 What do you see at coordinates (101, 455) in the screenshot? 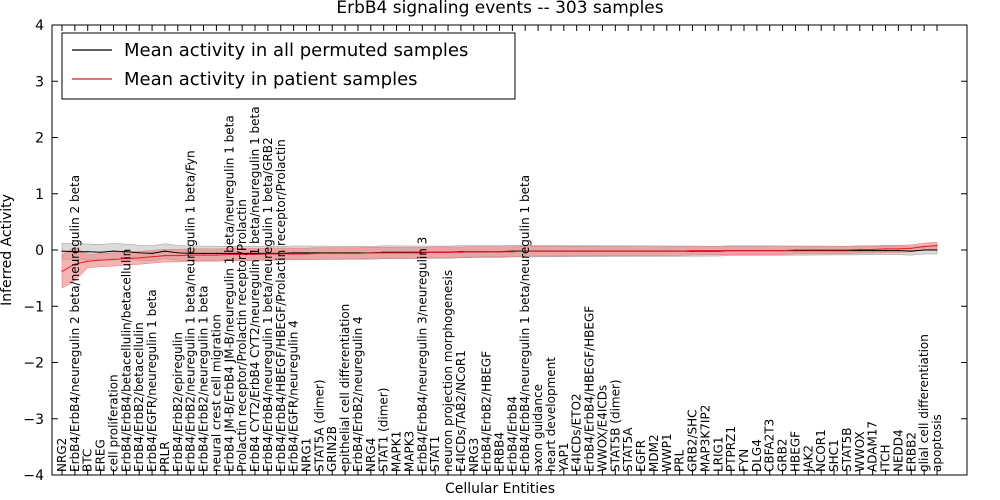
I see `entity-label: EREG` at bounding box center [101, 455].